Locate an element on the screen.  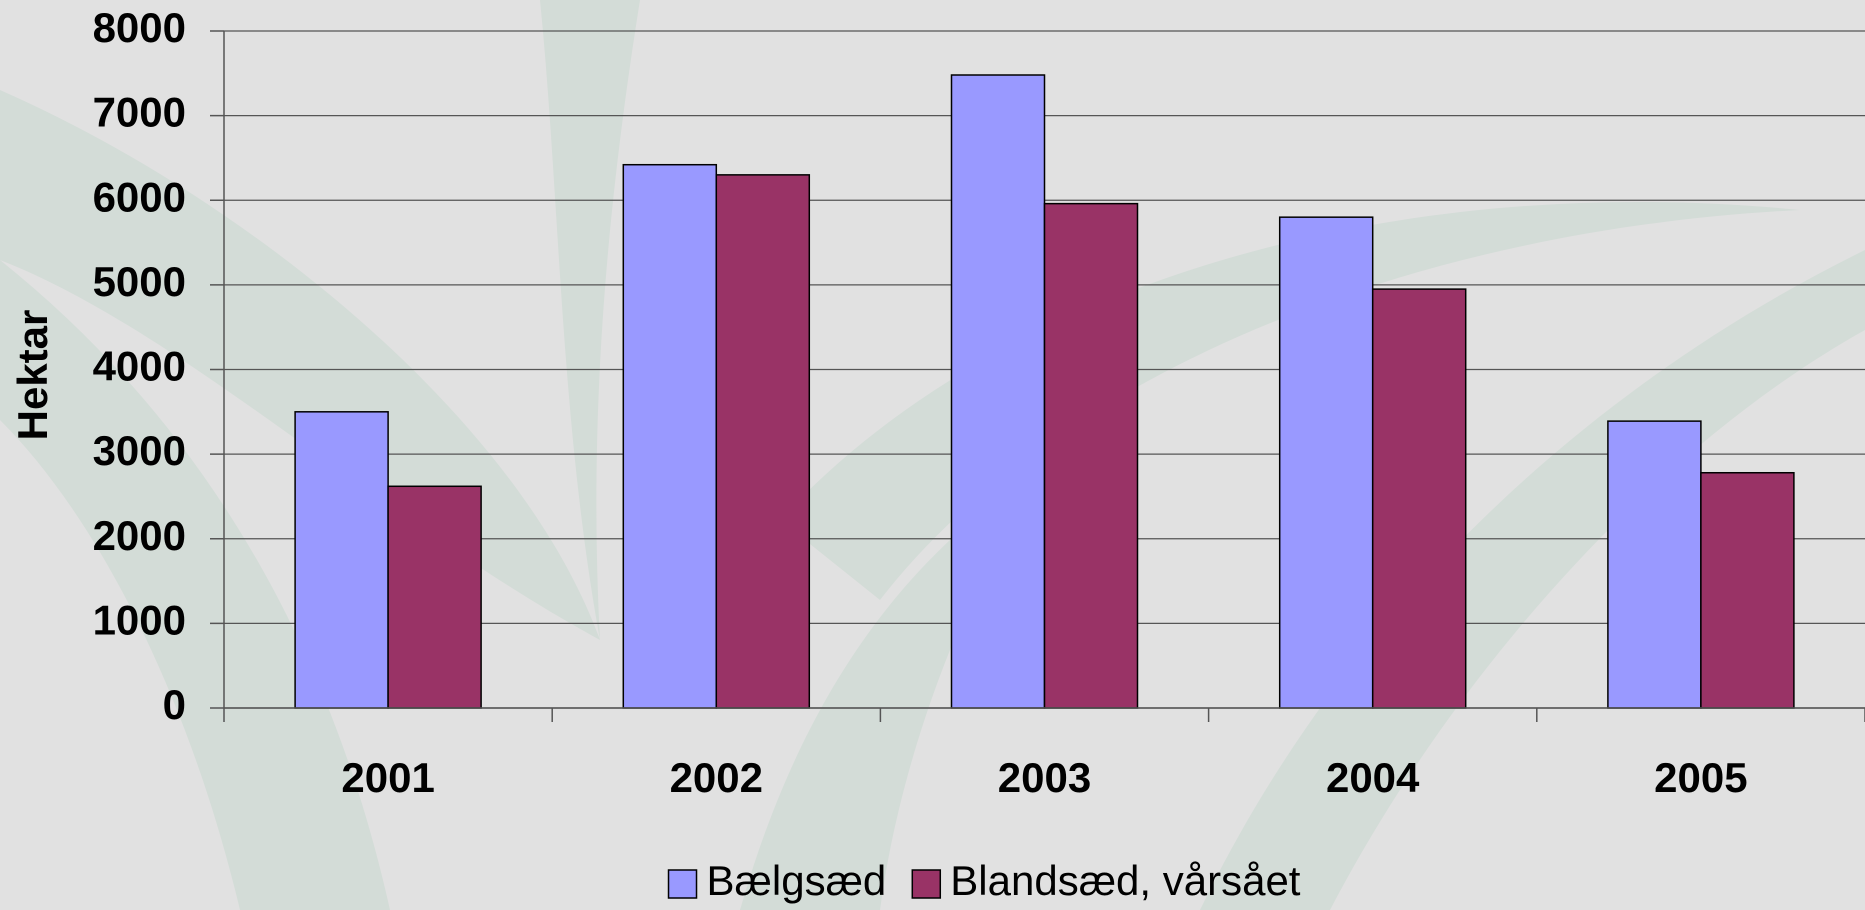
legend-label: Blandsæd, vårsået is located at coordinates (1125, 880).